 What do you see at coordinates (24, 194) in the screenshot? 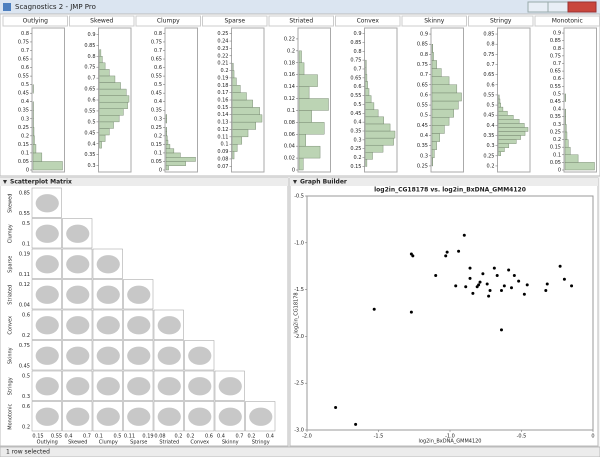
I see `row-tick: 0.85` at bounding box center [24, 194].